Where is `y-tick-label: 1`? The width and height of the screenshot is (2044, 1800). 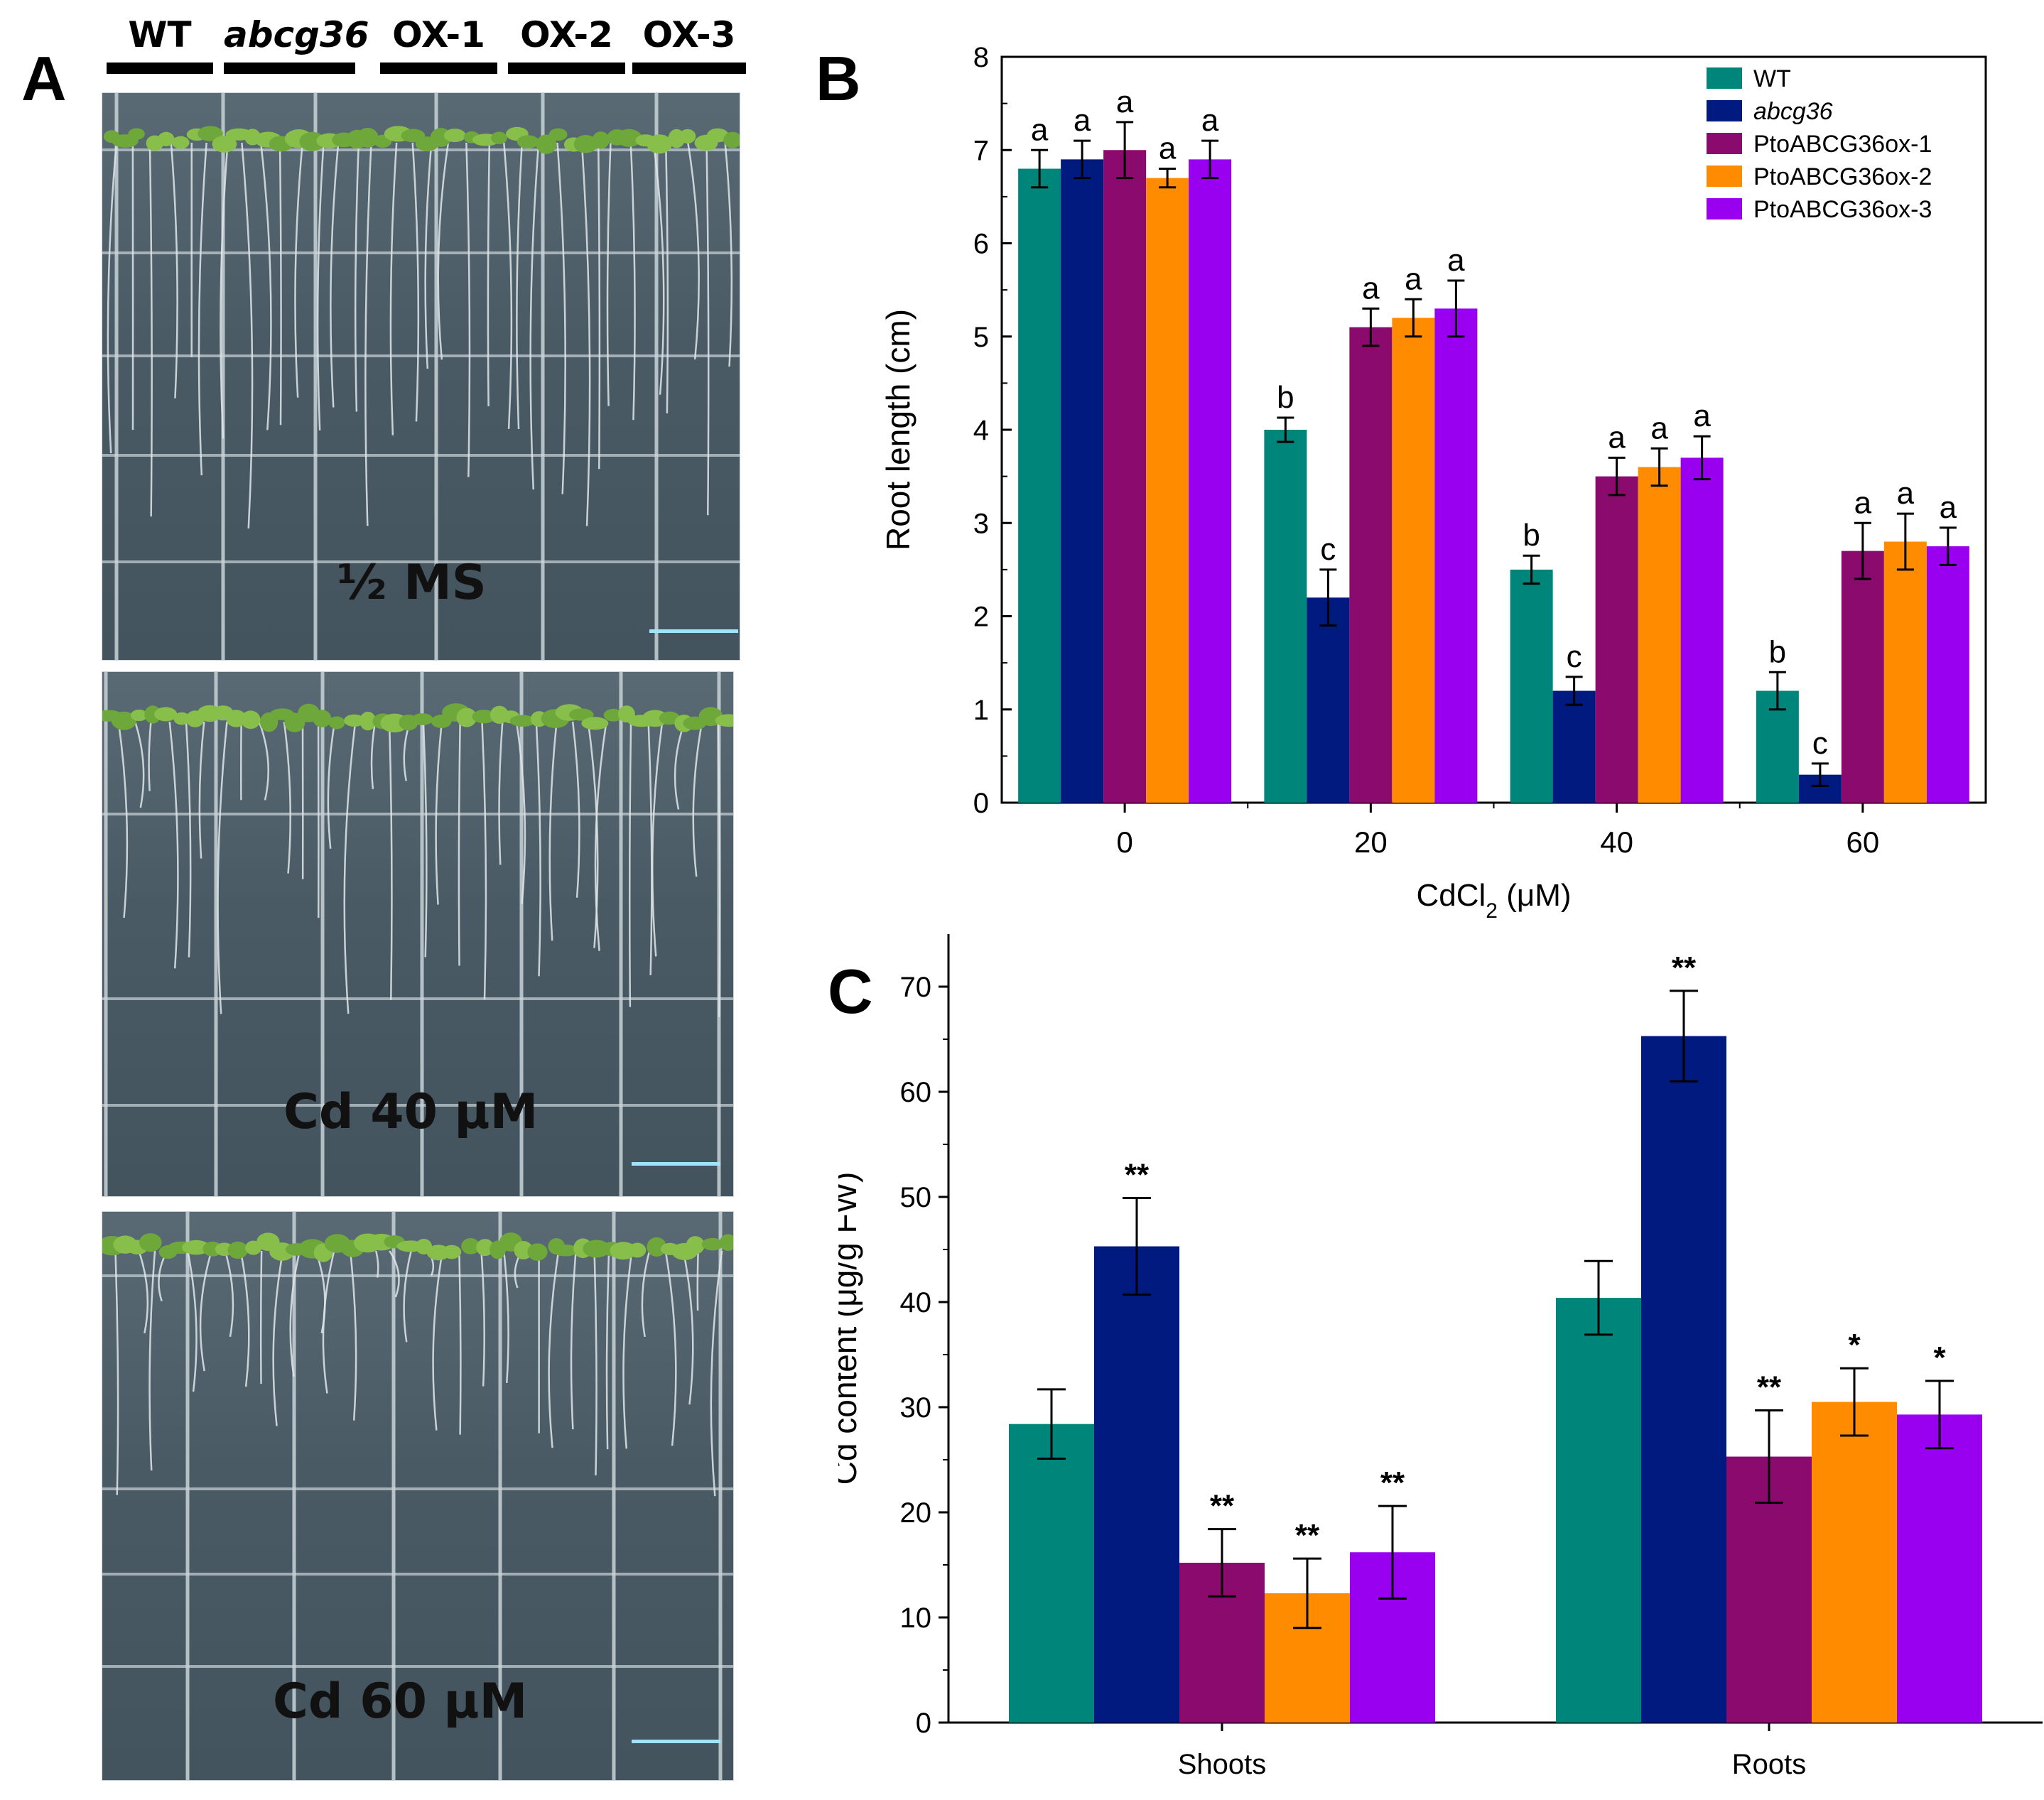
y-tick-label: 1 is located at coordinates (981, 710).